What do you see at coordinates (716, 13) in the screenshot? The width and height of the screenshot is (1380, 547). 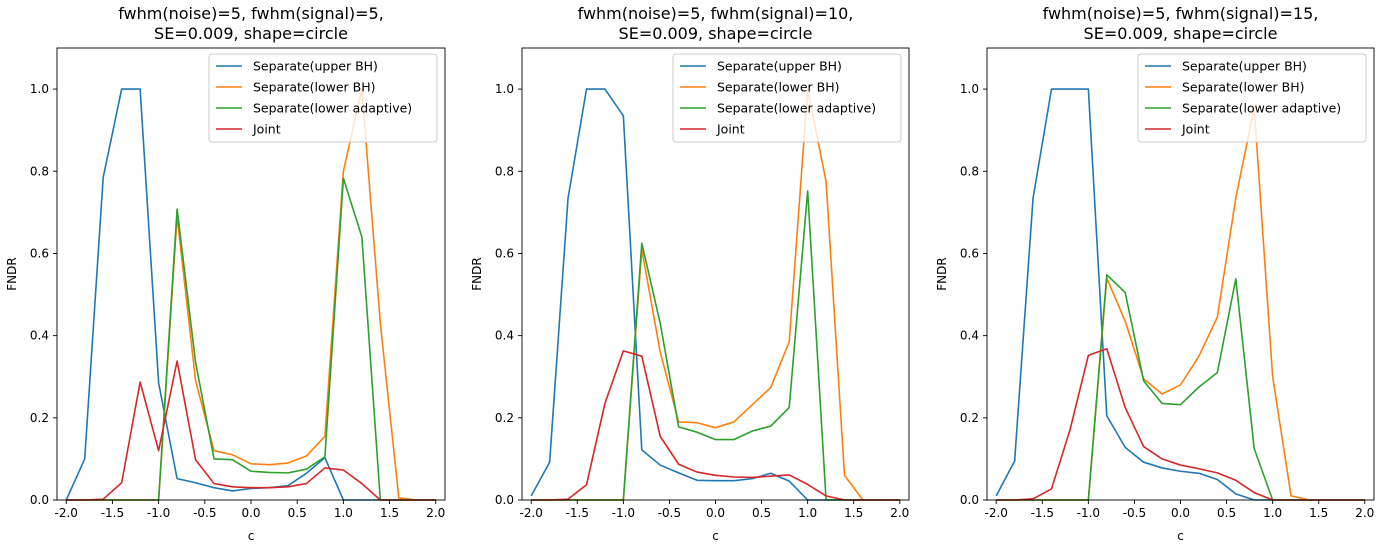 I see `chart-title-line1: fwhm(noise)=5, fwhm(signal)=10,` at bounding box center [716, 13].